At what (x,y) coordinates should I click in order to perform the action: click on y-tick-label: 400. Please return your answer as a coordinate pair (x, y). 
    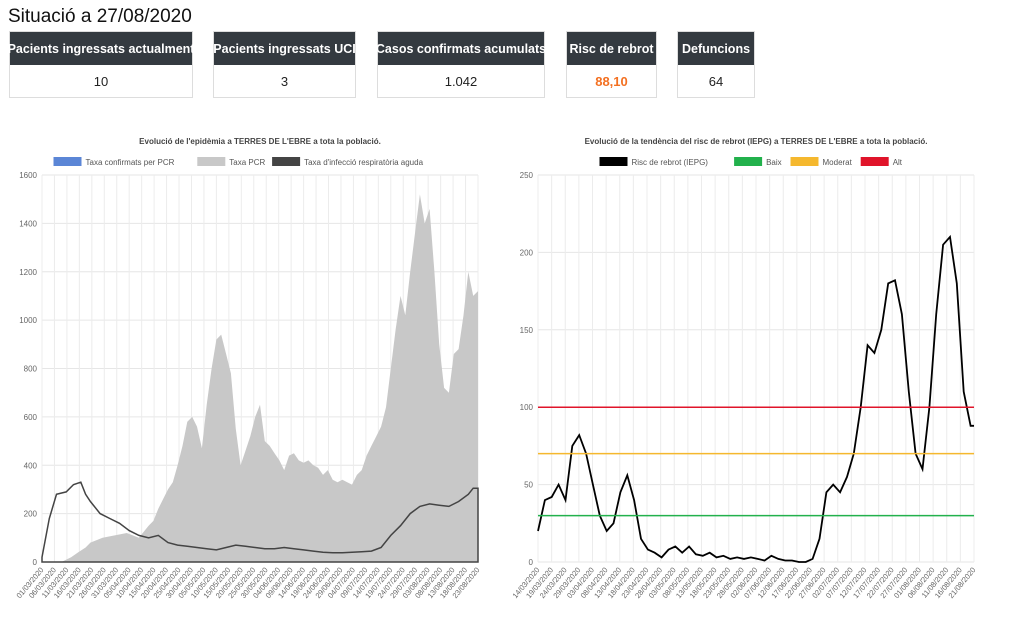
    Looking at the image, I should click on (31, 465).